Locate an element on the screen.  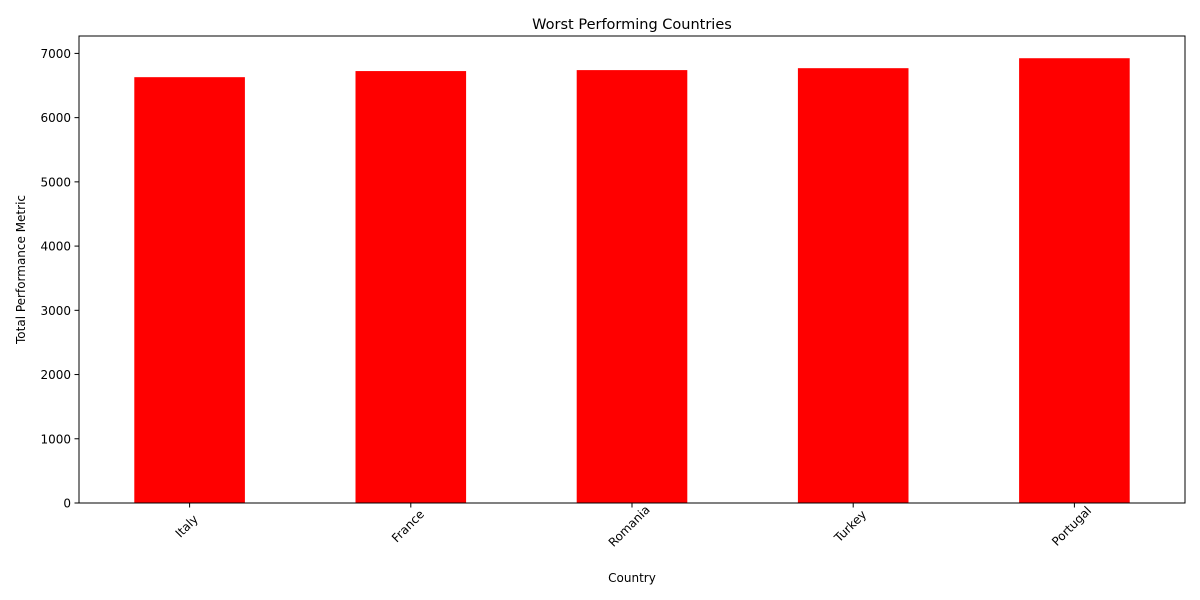
bar-romania is located at coordinates (632, 287).